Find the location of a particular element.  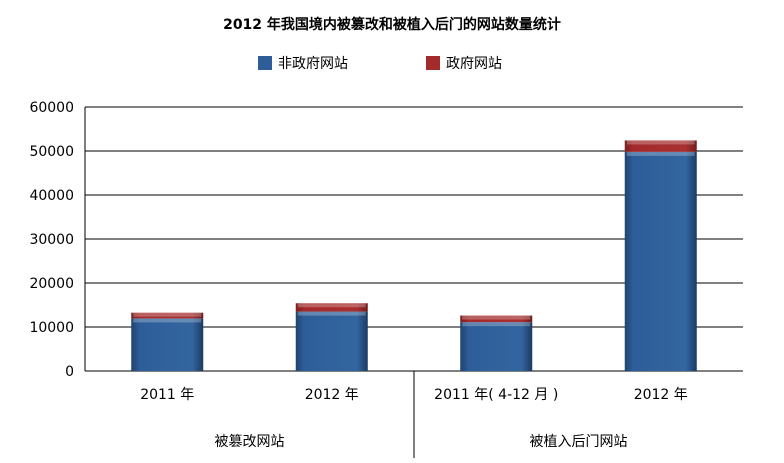

y-tick-label: 0 is located at coordinates (69, 372).